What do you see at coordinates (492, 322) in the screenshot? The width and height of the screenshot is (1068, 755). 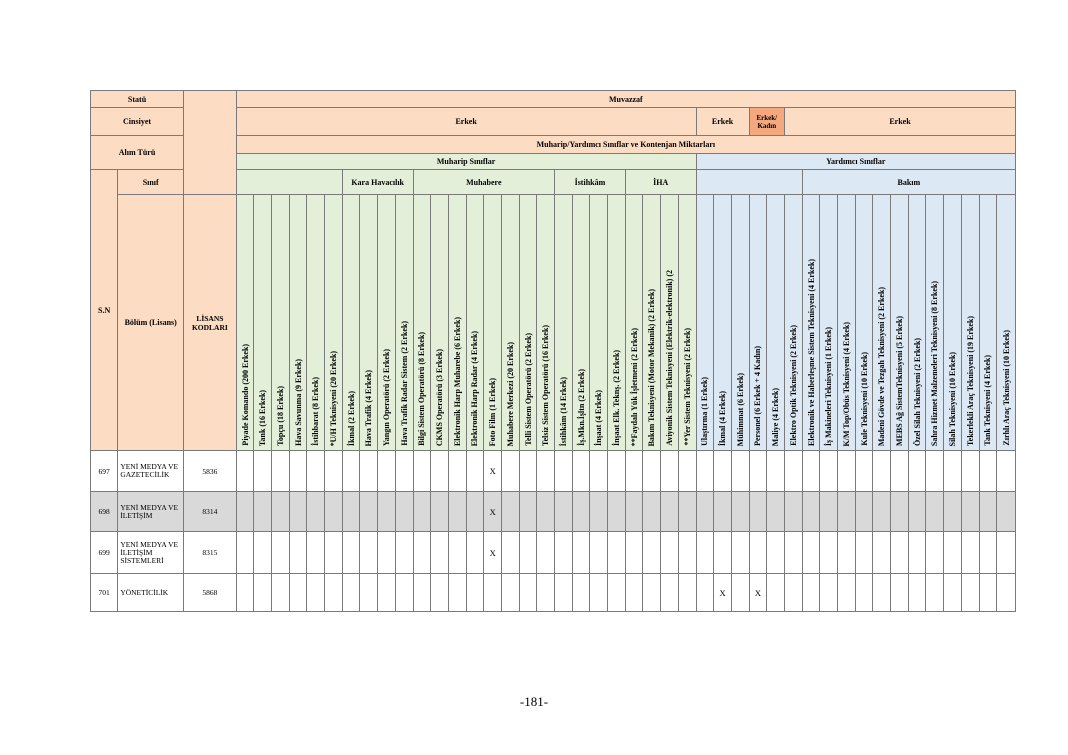 I see `column-header: Foto Film (1 Erkek)` at bounding box center [492, 322].